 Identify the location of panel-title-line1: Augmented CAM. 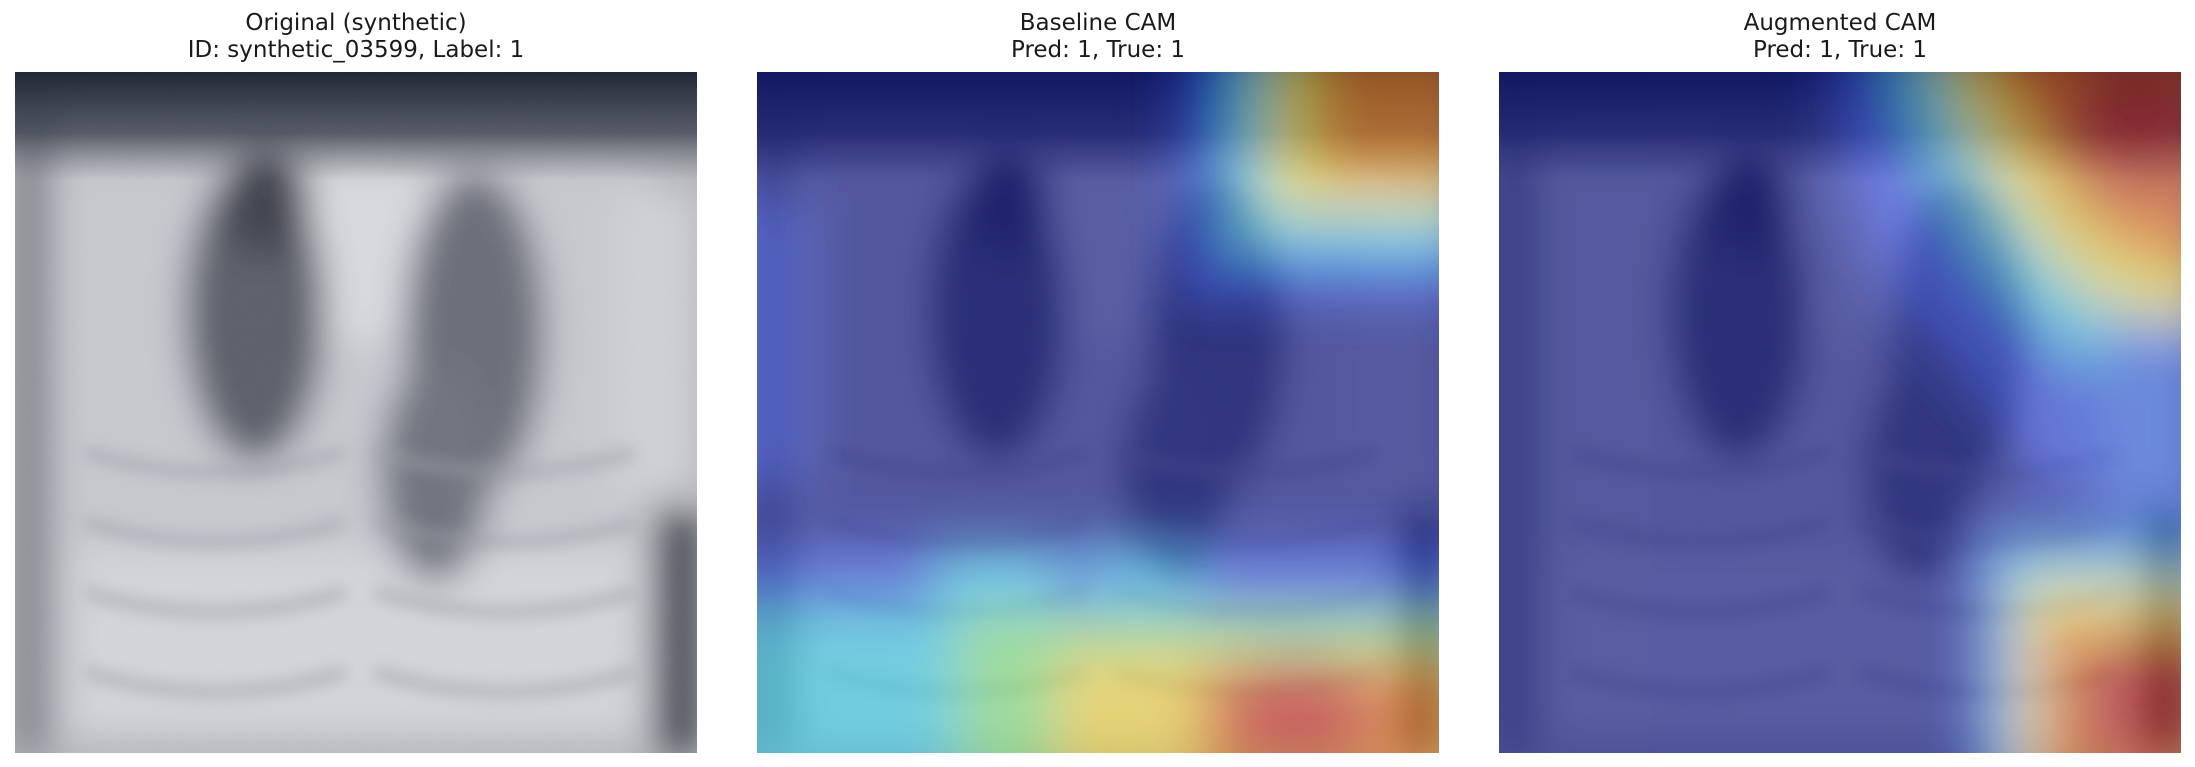
(1840, 23).